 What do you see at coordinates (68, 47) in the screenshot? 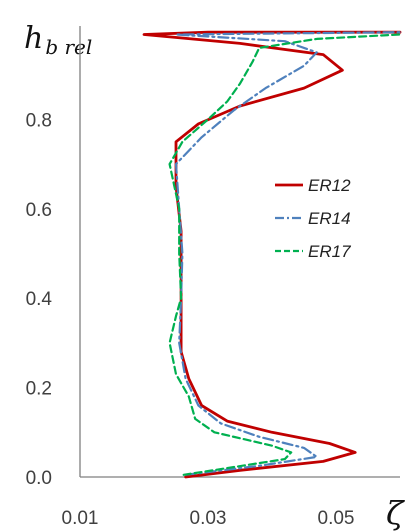
I see `y-axis-subscript: b rel` at bounding box center [68, 47].